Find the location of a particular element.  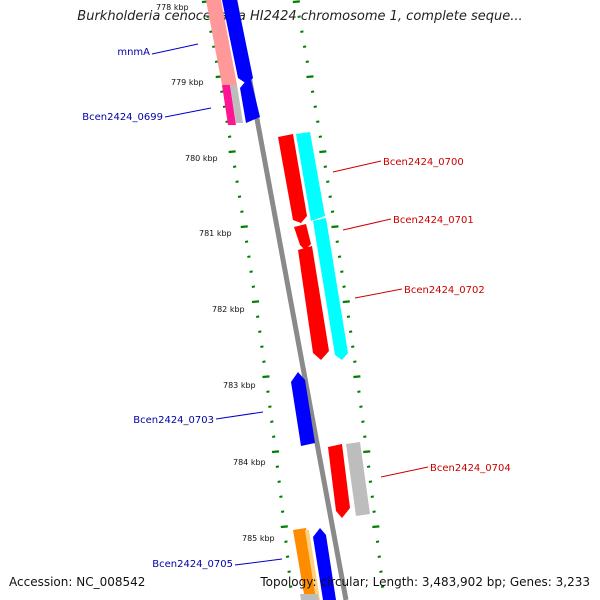

light-orange-feature is located at coordinates (312, 565).